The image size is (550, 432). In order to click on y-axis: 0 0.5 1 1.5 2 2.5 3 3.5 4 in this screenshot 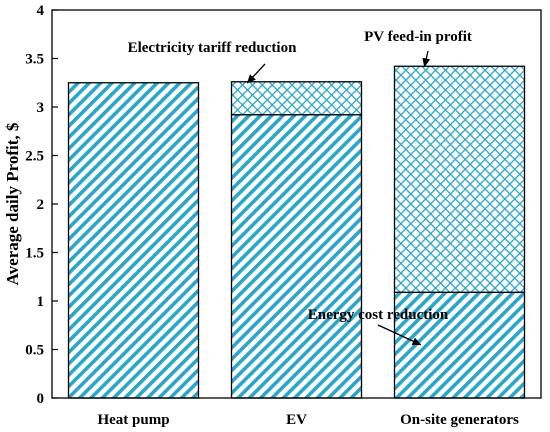, I will do `click(41, 205)`.